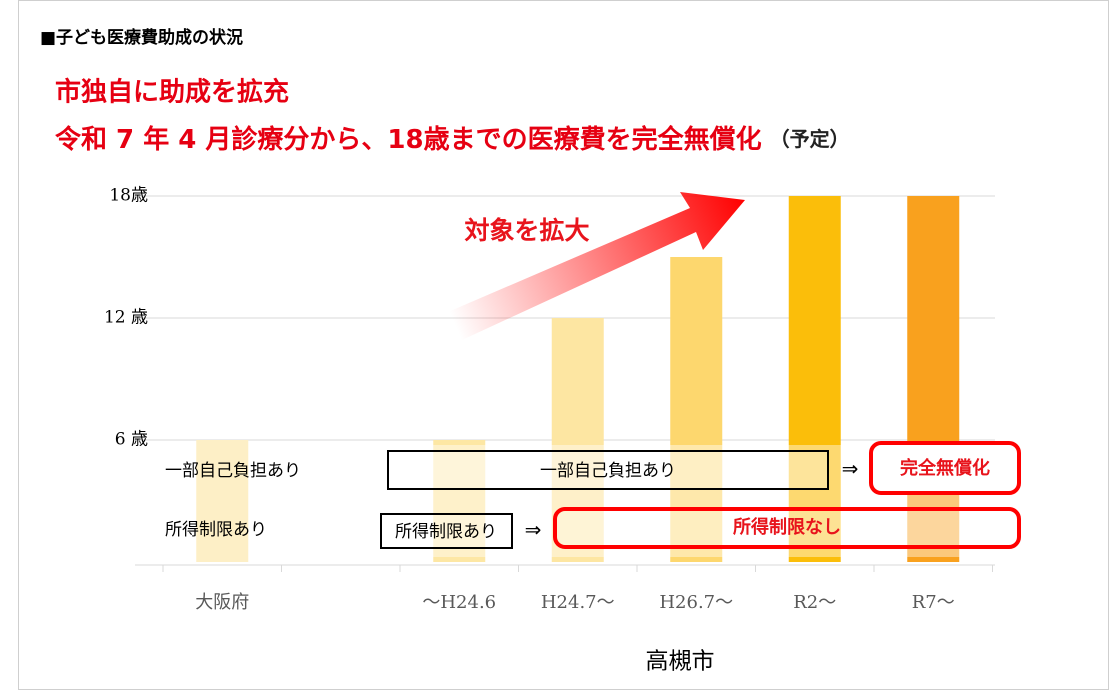 The height and width of the screenshot is (691, 1110). What do you see at coordinates (172, 92) in the screenshot?
I see `chart-title: 市独自に助成を拡充` at bounding box center [172, 92].